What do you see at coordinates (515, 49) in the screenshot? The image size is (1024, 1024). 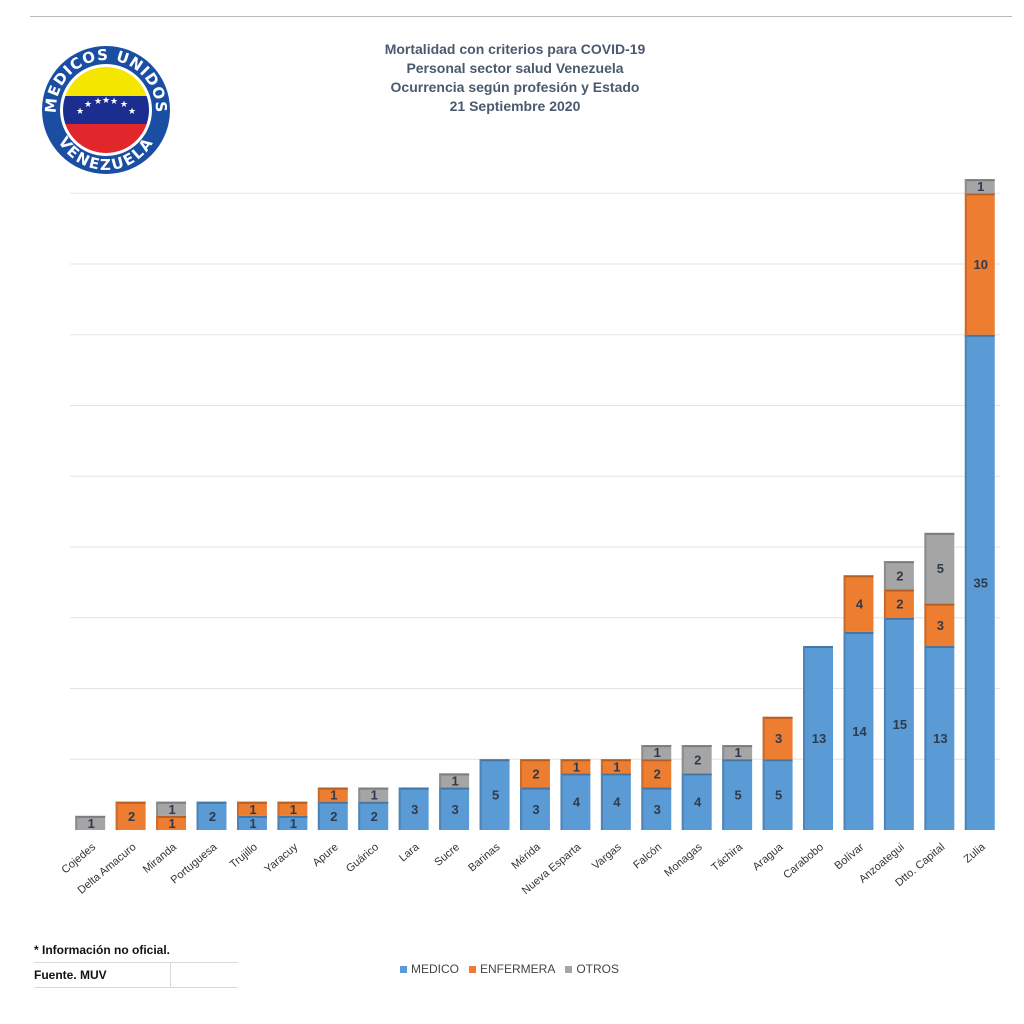 I see `title-line-1: Mortalidad con criterios para COVID-19` at bounding box center [515, 49].